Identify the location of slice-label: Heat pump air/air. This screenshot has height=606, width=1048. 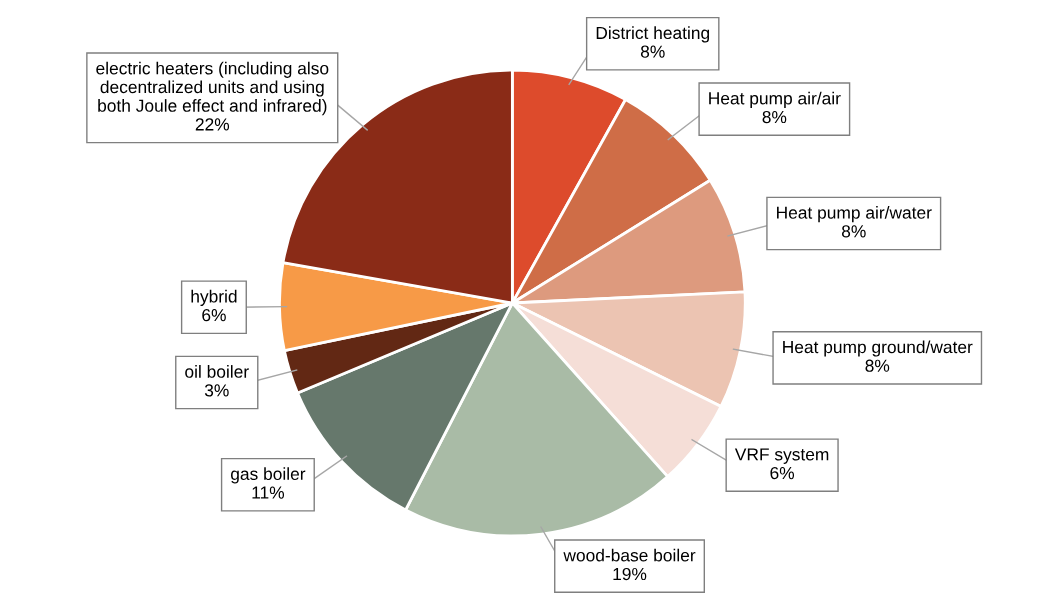
(775, 99).